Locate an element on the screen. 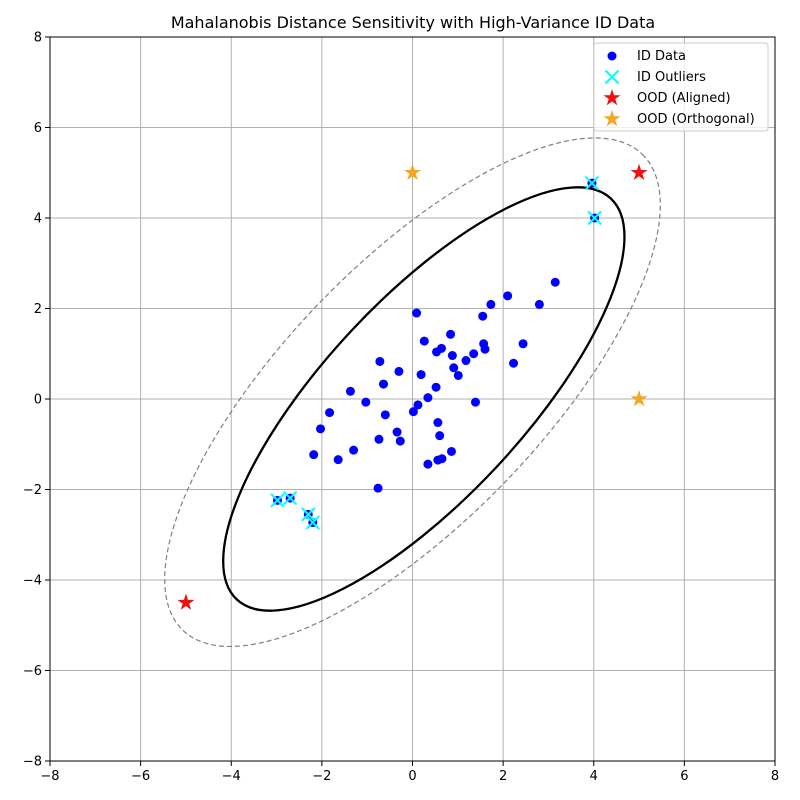  y-tick-label: 8 is located at coordinates (38, 38).